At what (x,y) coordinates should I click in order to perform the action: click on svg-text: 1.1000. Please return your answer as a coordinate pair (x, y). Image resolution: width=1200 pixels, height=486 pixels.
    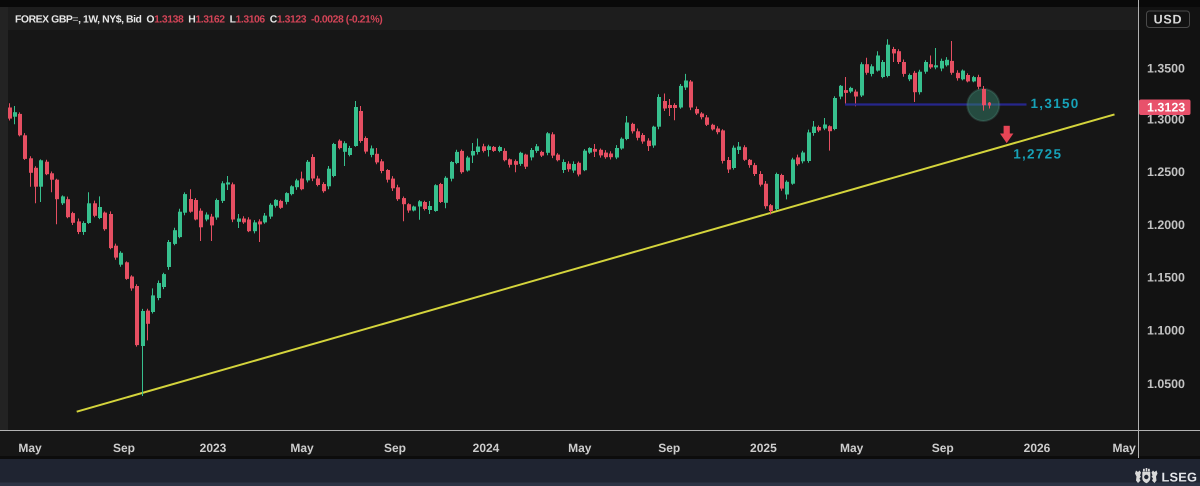
    Looking at the image, I should click on (1166, 331).